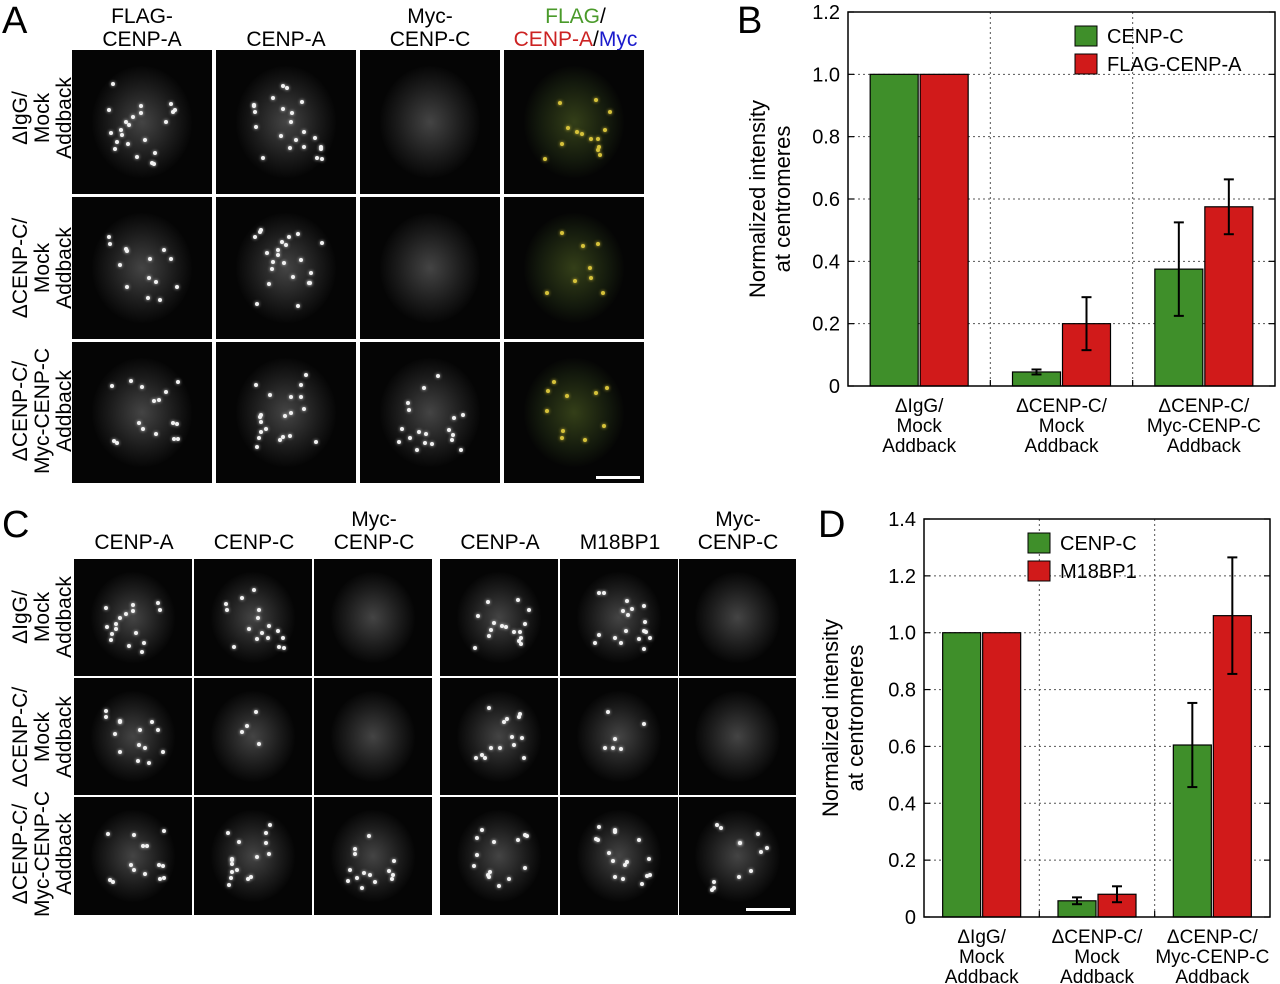 The image size is (1280, 984). What do you see at coordinates (142, 28) in the screenshot?
I see `panel-a-col-header-1: FLAG- CENP-A` at bounding box center [142, 28].